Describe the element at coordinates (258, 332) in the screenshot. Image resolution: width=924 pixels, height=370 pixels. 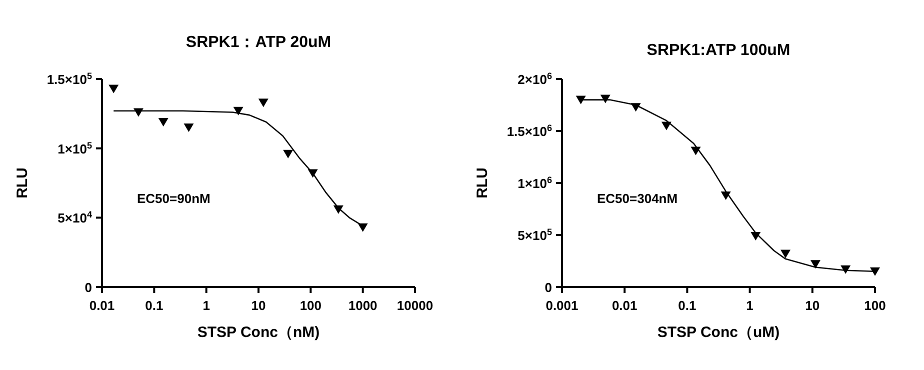
I see `x-axis-title: STSP Conc（nM)` at that location.